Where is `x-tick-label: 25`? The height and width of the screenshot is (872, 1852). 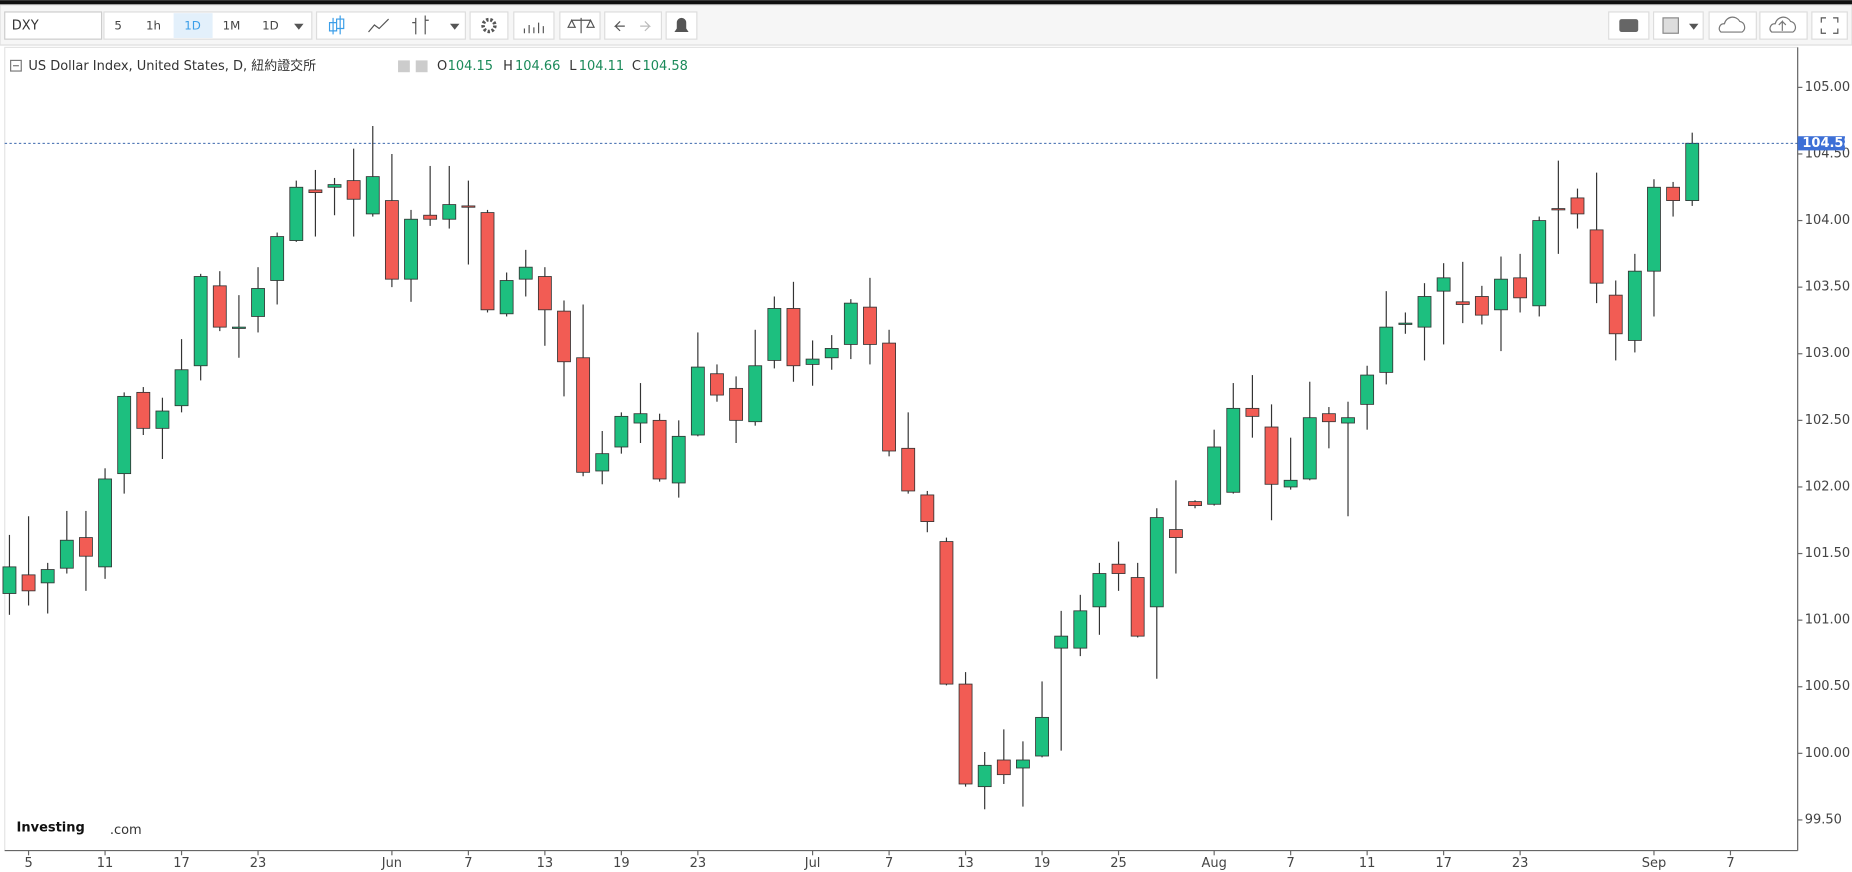 x-tick-label: 25 is located at coordinates (1118, 863).